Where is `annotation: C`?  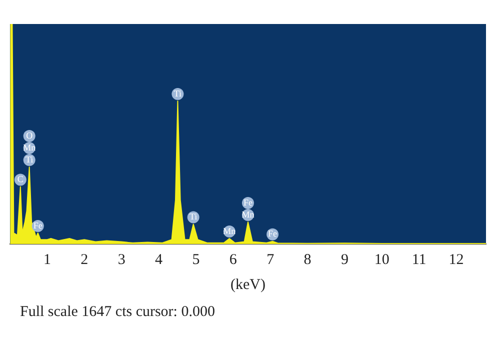
annotation: C is located at coordinates (20, 179).